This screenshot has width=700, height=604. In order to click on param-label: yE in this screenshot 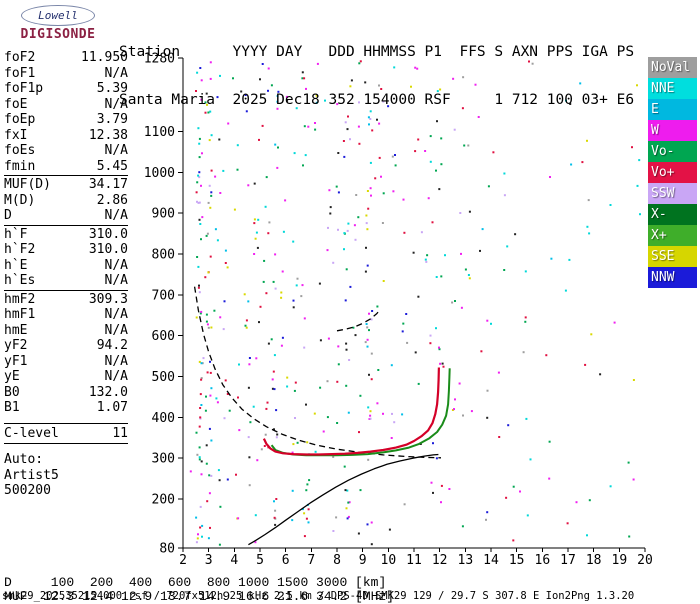, I will do `click(12, 376)`.